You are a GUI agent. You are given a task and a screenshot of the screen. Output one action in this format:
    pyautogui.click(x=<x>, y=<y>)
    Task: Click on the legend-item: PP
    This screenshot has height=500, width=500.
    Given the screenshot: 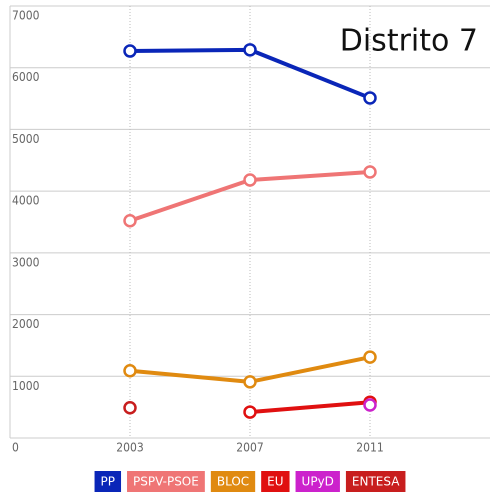 What is the action you would take?
    pyautogui.click(x=108, y=481)
    